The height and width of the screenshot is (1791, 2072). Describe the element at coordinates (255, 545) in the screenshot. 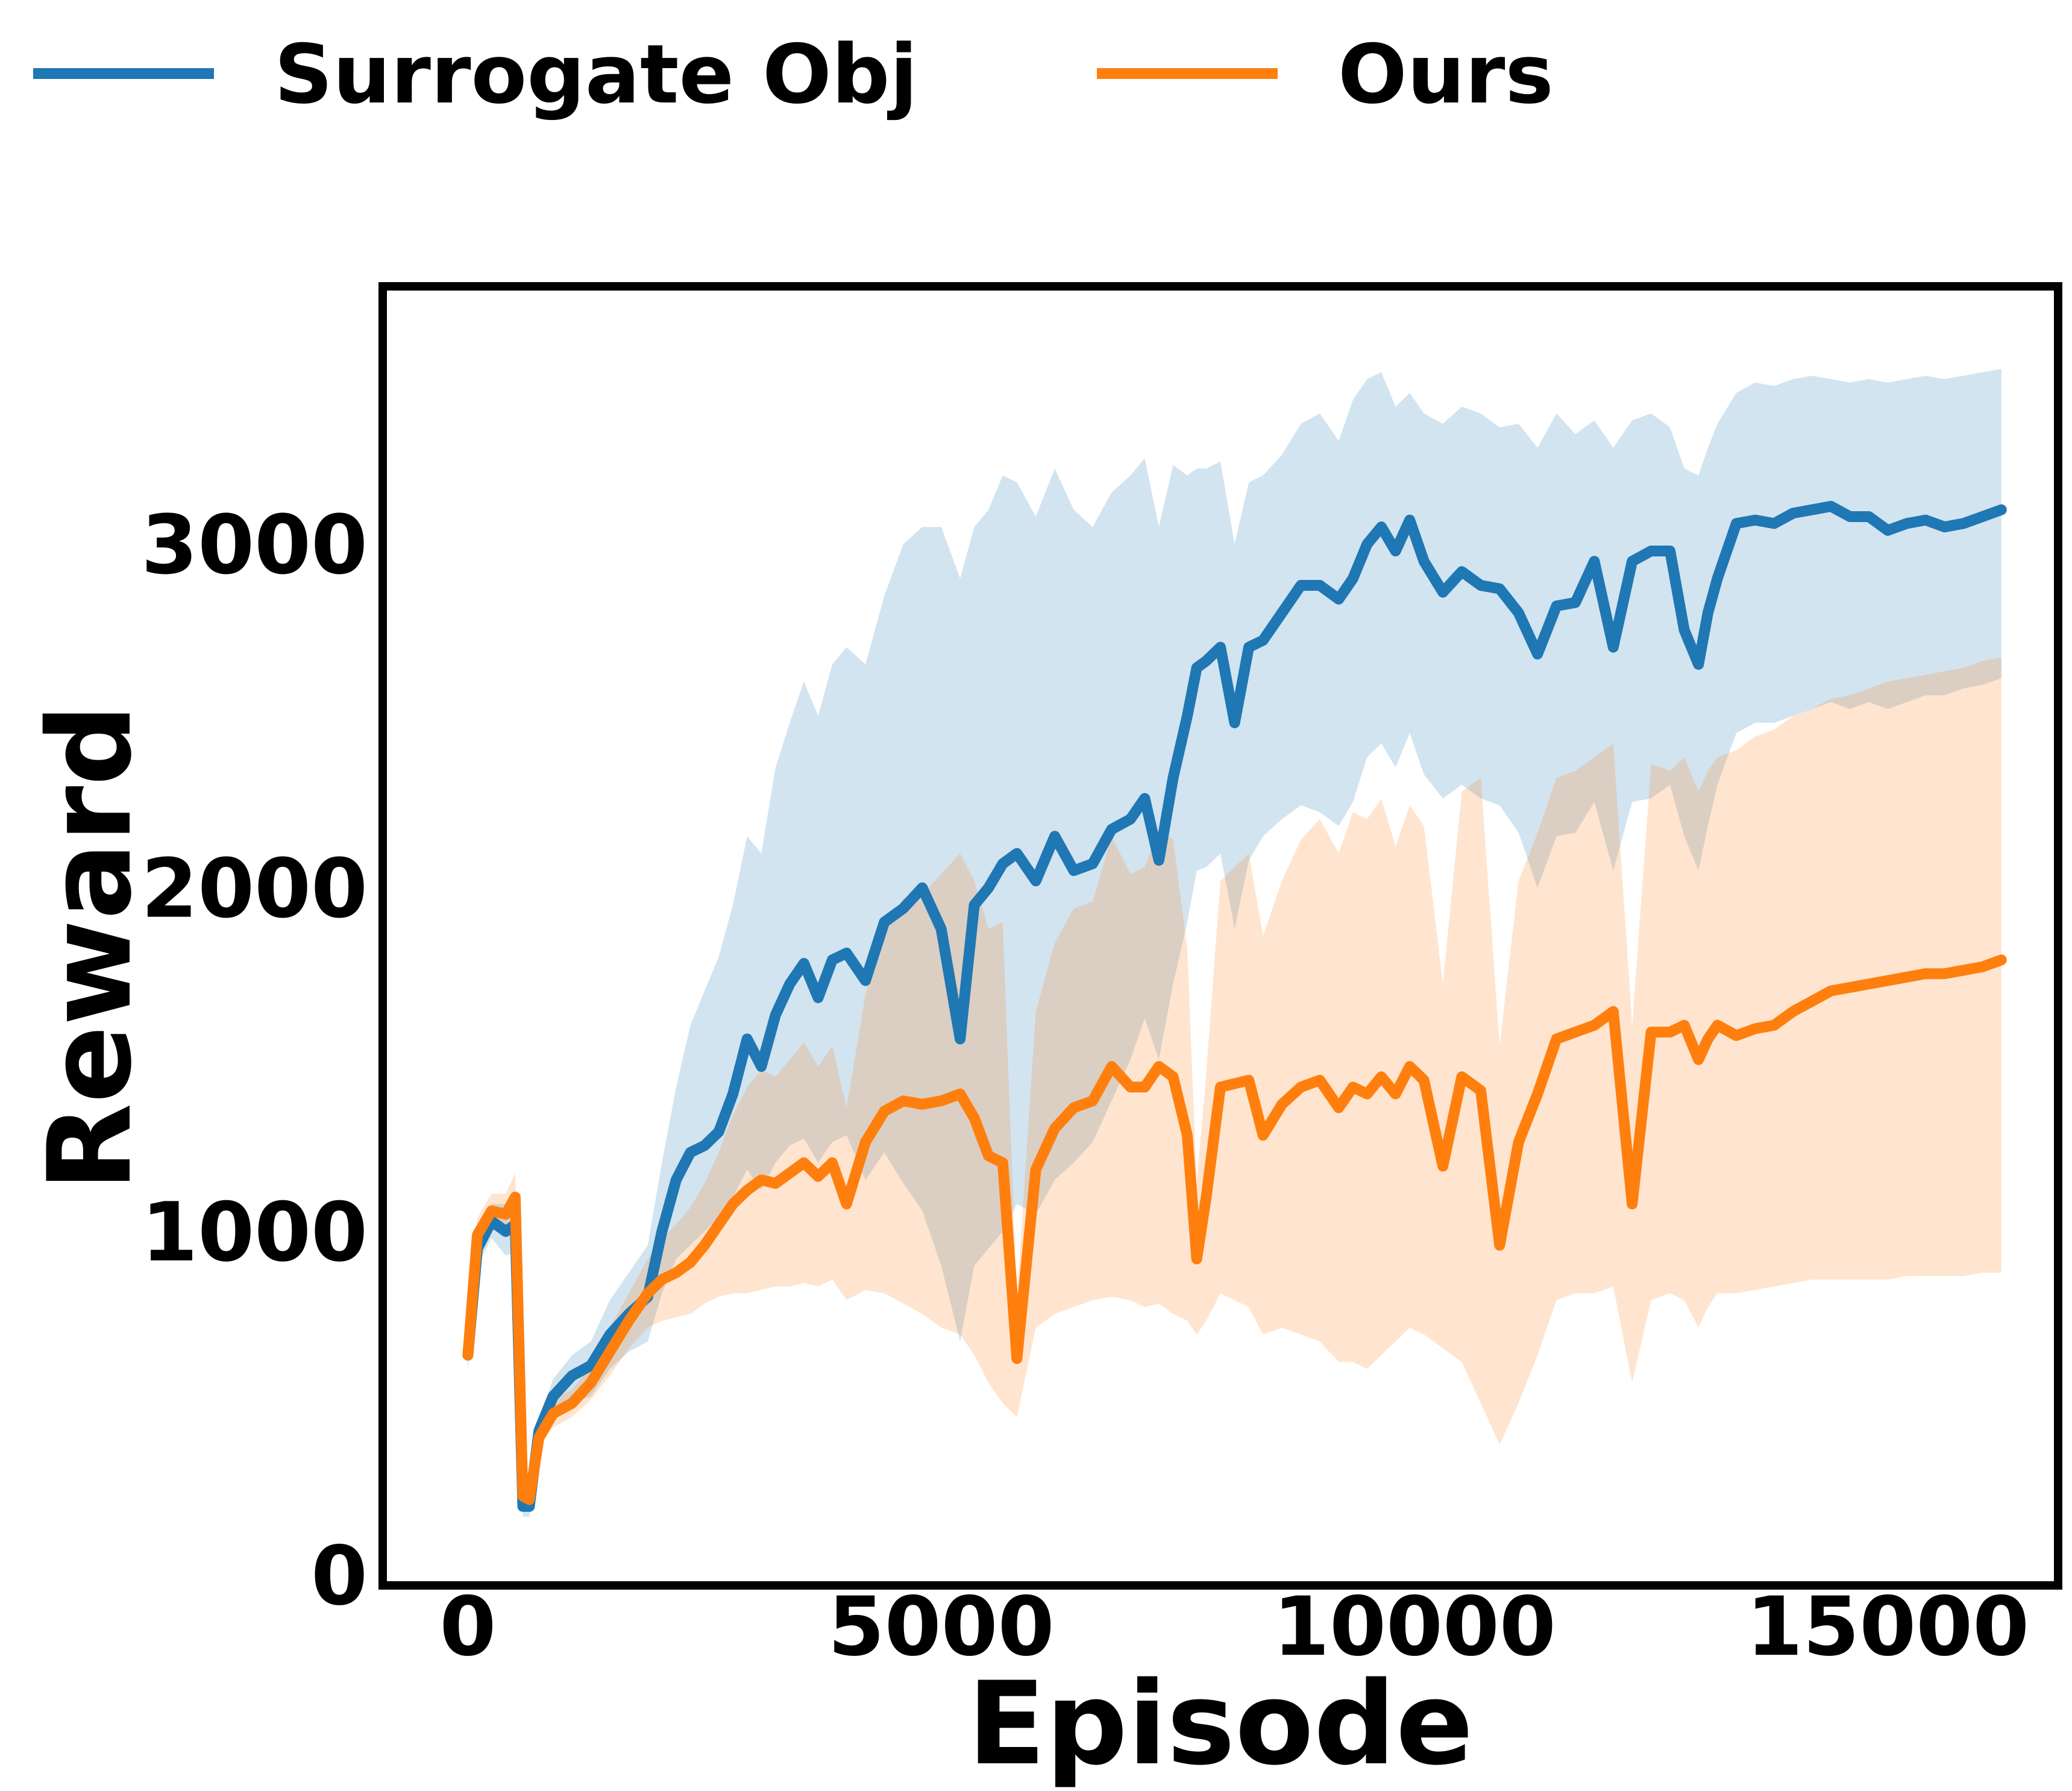

I see `y-tick-label: 3000` at that location.